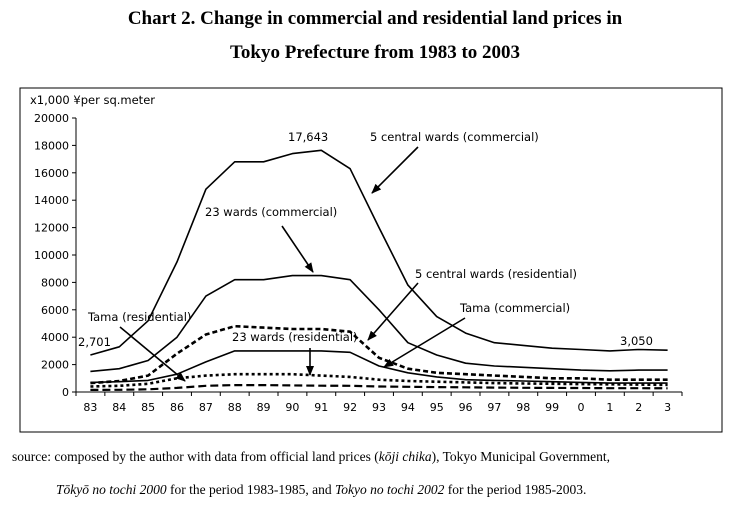  Describe the element at coordinates (55, 365) in the screenshot. I see `y-tick-label: 2000` at that location.